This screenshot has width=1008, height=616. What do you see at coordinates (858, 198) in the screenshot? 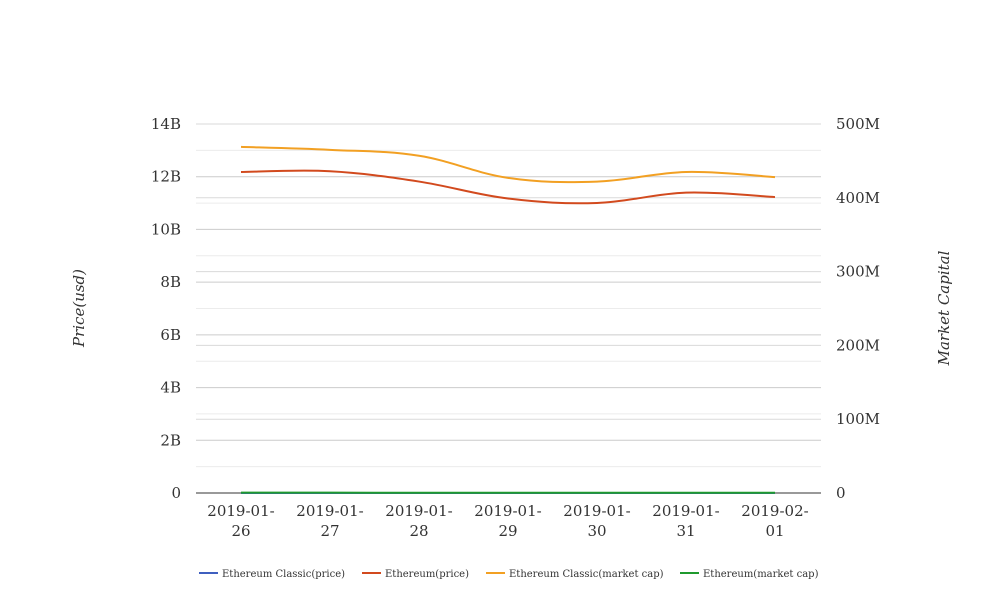
I see `right-tick-label: 400M` at bounding box center [858, 198].